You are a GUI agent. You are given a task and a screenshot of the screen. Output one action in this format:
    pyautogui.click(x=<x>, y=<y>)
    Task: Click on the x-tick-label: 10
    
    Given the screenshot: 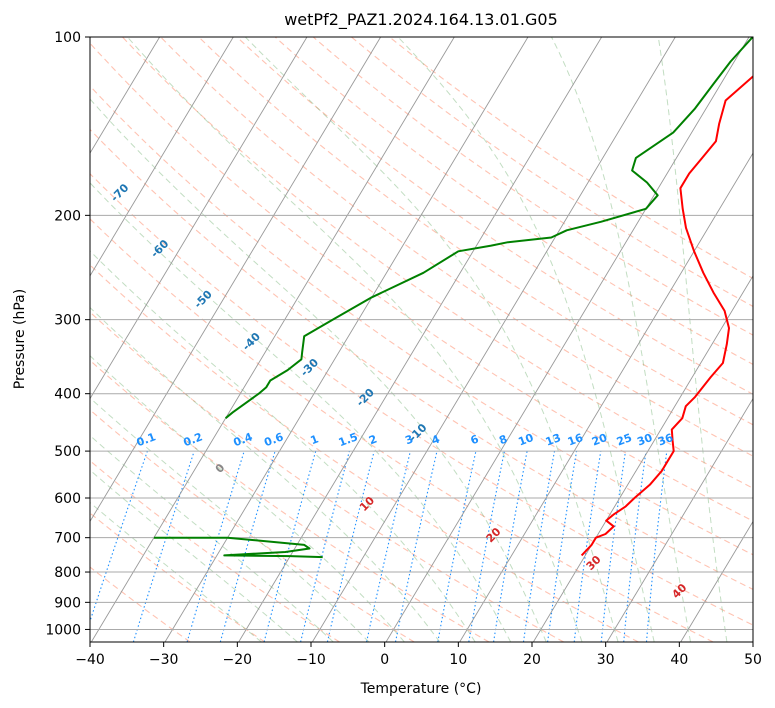 What is the action you would take?
    pyautogui.click(x=458, y=660)
    